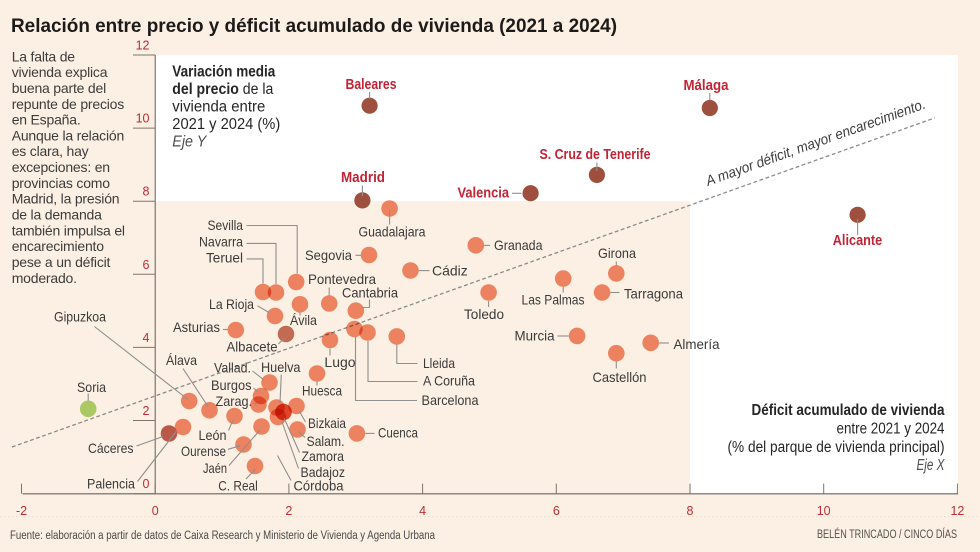 Image resolution: width=980 pixels, height=552 pixels. Describe the element at coordinates (327, 423) in the screenshot. I see `svg-text: Bizkaia` at that location.